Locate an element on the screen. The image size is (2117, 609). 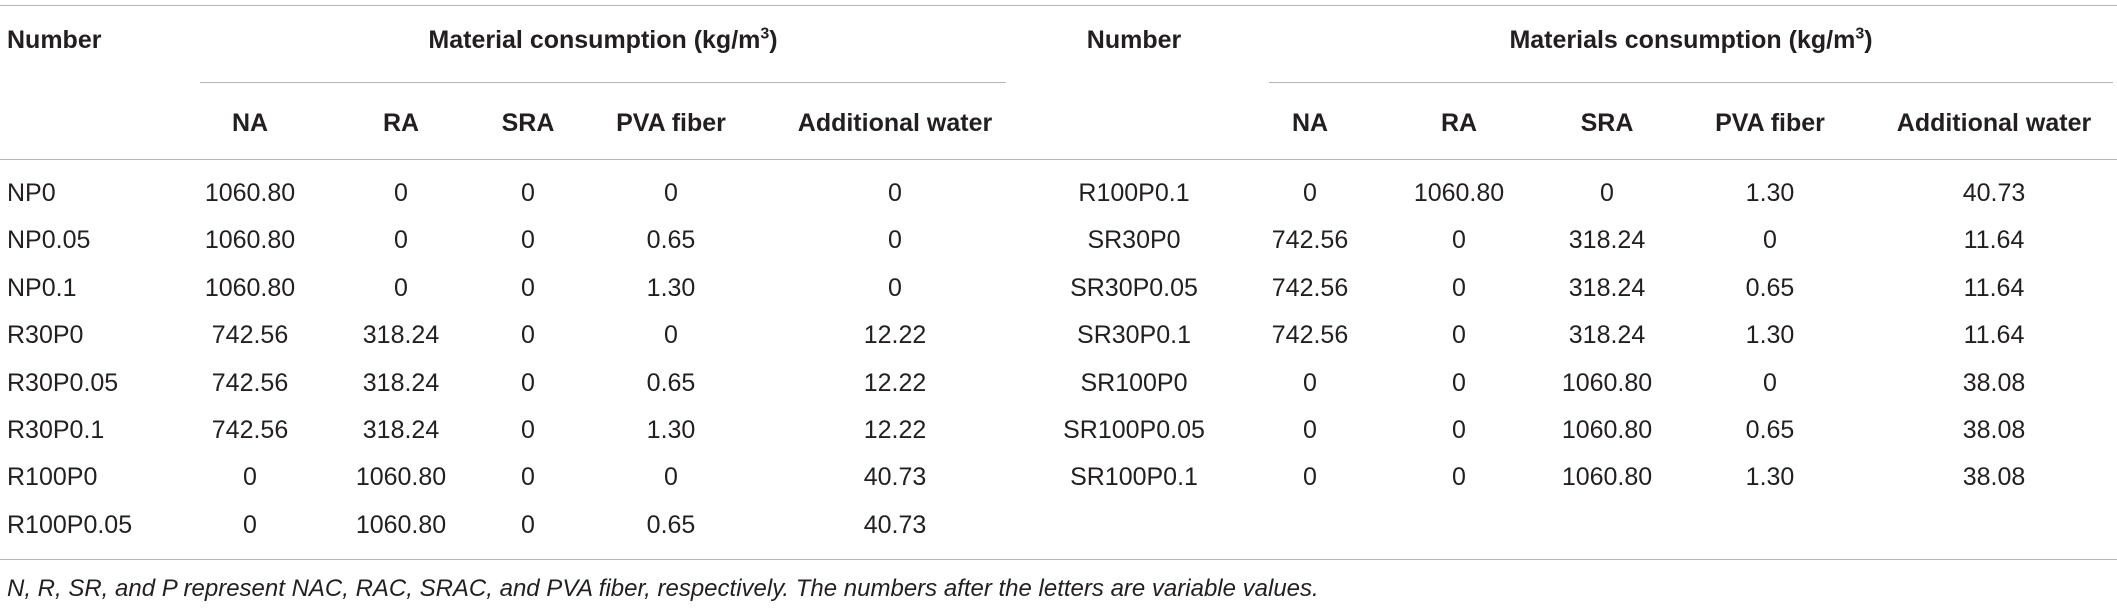
group-header: Material consumption (kg/m3) is located at coordinates (602, 40).